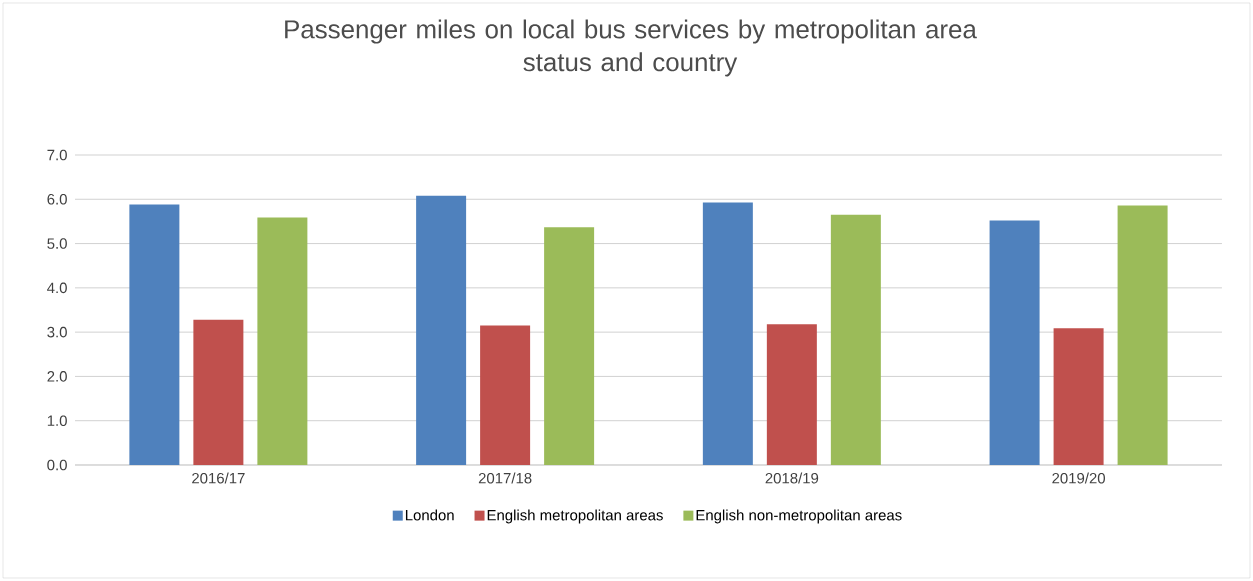 The image size is (1253, 581). Describe the element at coordinates (57, 155) in the screenshot. I see `y-tick-label: 7.0` at that location.